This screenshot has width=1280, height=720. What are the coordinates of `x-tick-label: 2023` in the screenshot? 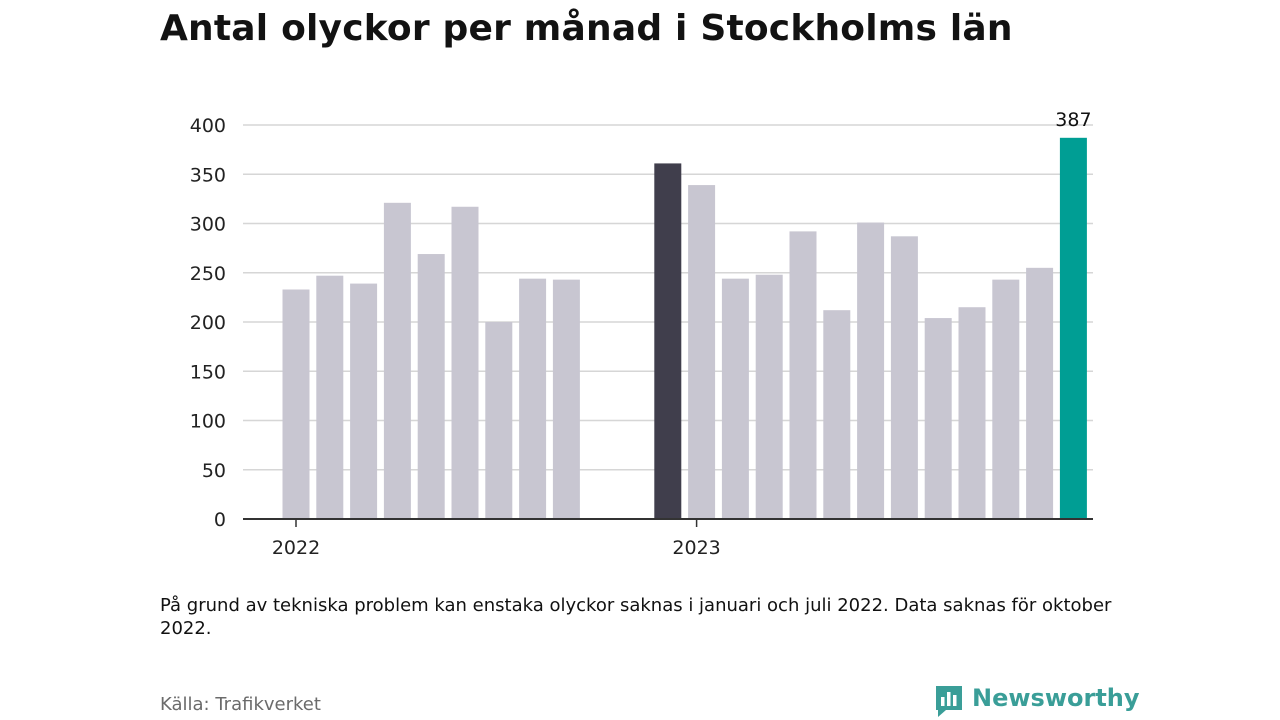 It's located at (696, 548).